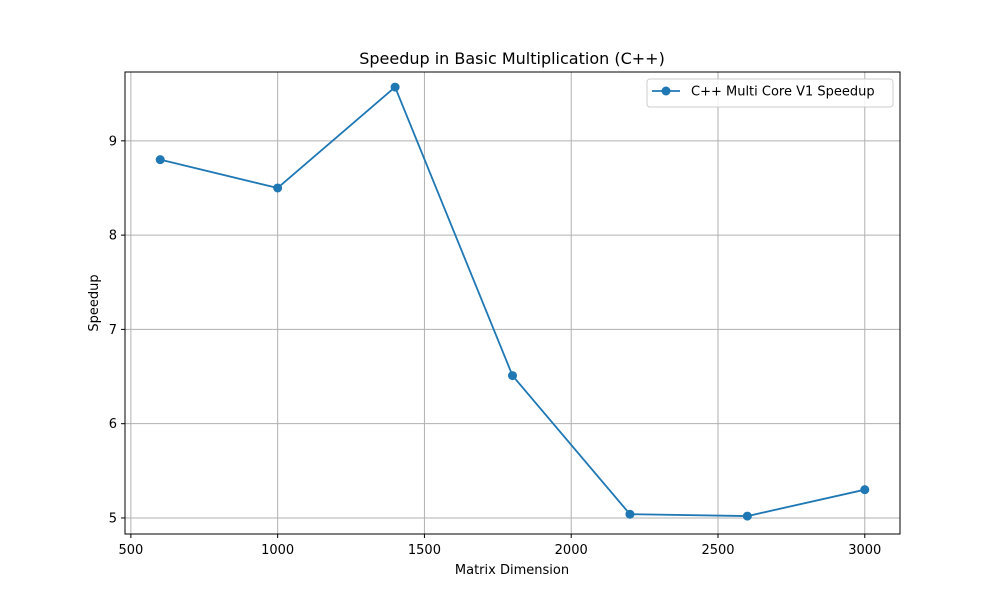 This screenshot has width=1000, height=600. I want to click on x-tick-label: 3000, so click(864, 550).